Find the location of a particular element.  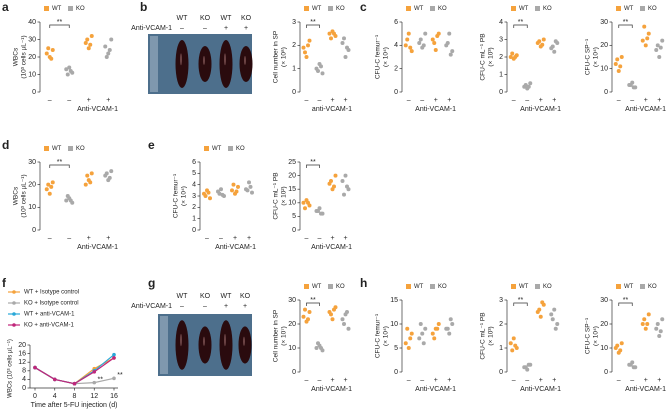

y-axis-unit: (× 10²) is located at coordinates (284, 195).